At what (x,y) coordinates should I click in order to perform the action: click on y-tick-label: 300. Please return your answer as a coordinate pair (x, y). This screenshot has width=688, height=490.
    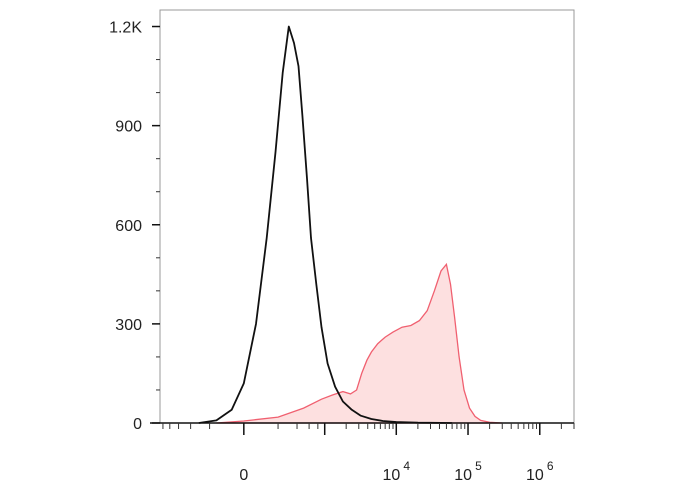
    Looking at the image, I should click on (128, 325).